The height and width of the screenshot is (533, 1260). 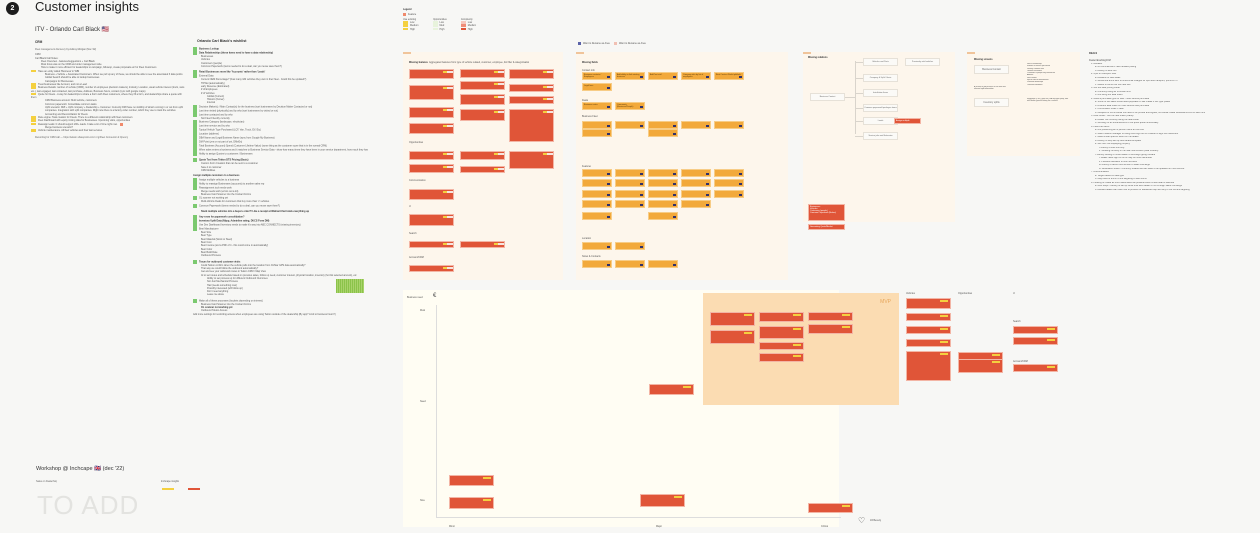 I want to click on field-card: Add 'last visit', so click(x=663, y=76).